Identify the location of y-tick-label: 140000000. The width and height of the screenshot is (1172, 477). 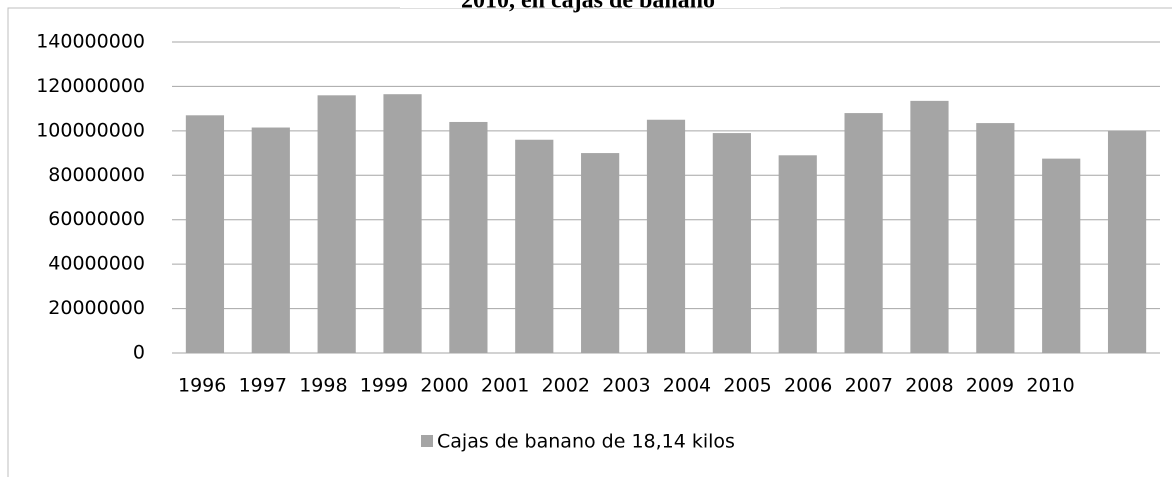
(90, 42).